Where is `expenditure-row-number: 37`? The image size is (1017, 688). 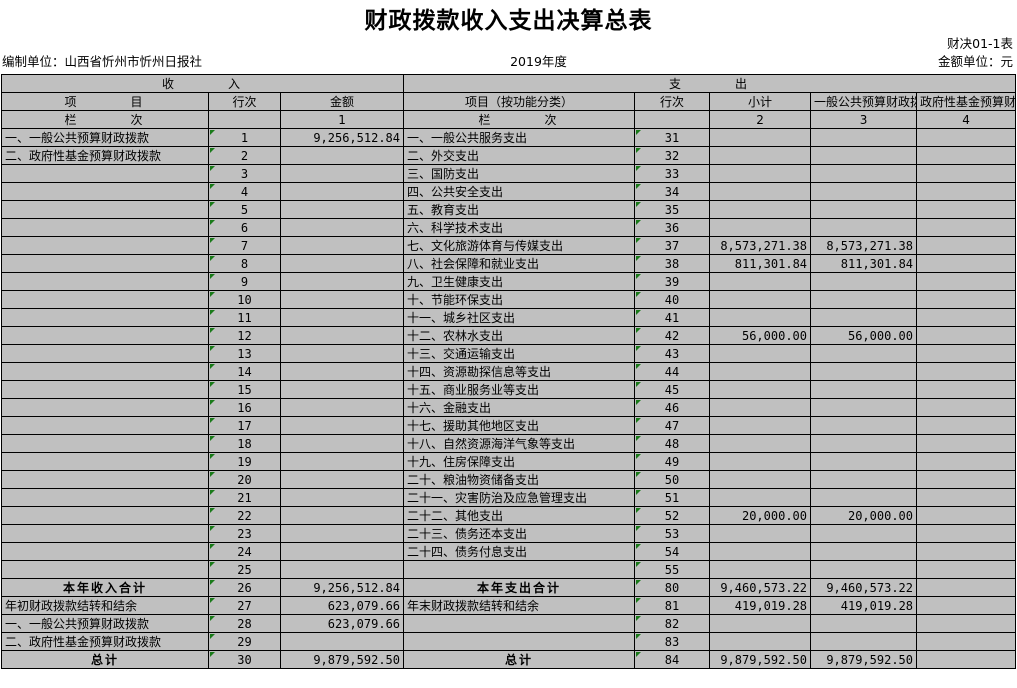
expenditure-row-number: 37 is located at coordinates (672, 245).